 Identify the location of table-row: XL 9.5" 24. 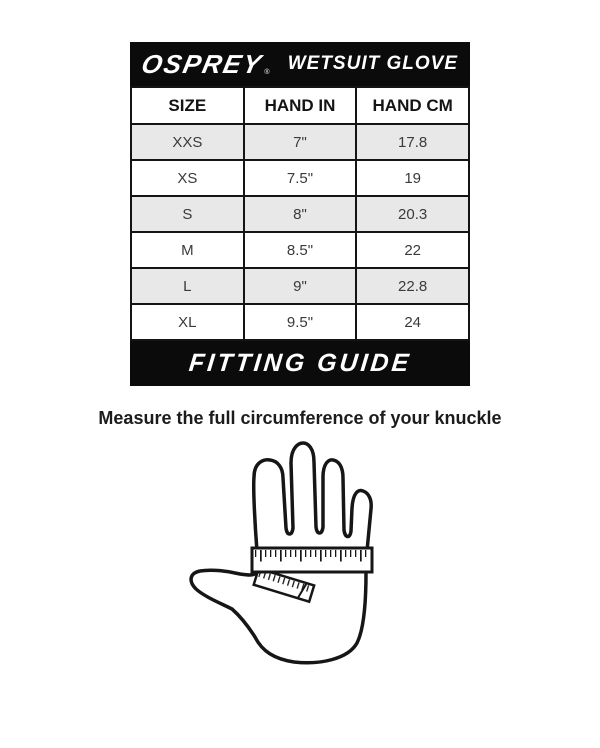
(300, 322).